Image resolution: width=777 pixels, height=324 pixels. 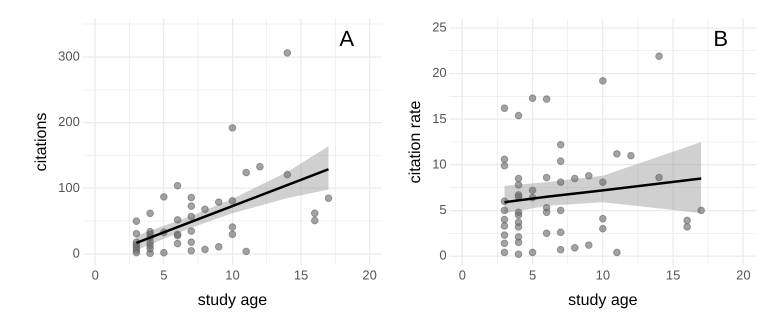 What do you see at coordinates (443, 210) in the screenshot?
I see `y-tick-label: 5` at bounding box center [443, 210].